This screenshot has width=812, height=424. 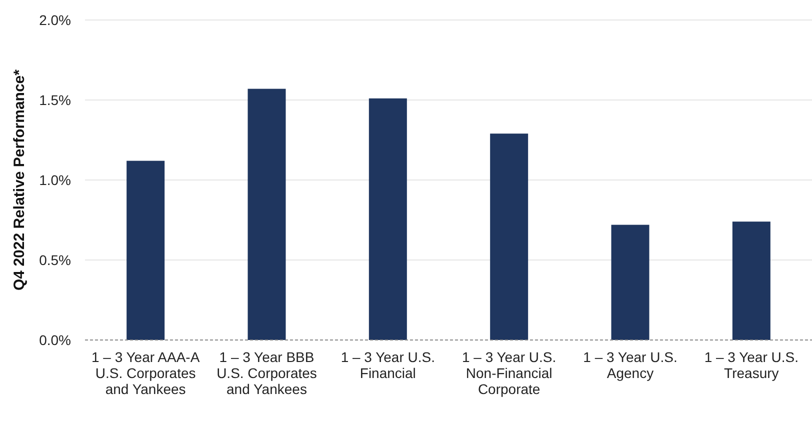 What do you see at coordinates (19, 179) in the screenshot?
I see `y-axis-title: Q4 2022 Relative Performance*` at bounding box center [19, 179].